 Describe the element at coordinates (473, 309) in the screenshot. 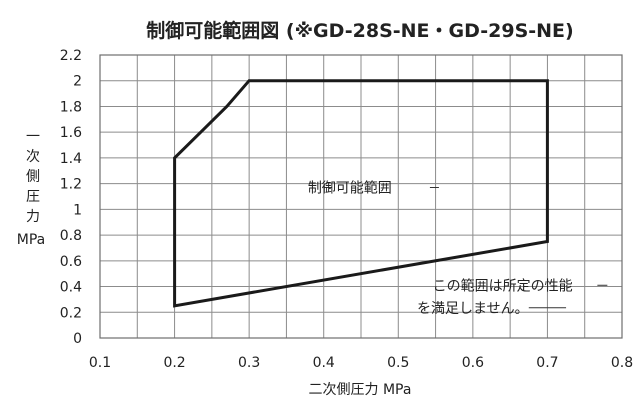

I see `outside-range-note-line2: を満足しません。` at that location.